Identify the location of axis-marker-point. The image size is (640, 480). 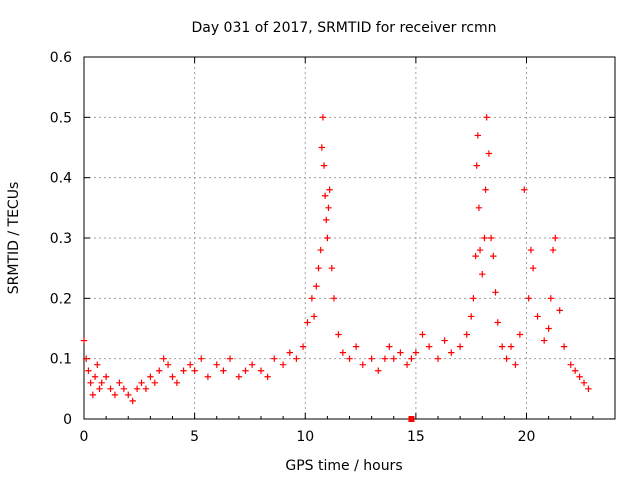
(411, 419).